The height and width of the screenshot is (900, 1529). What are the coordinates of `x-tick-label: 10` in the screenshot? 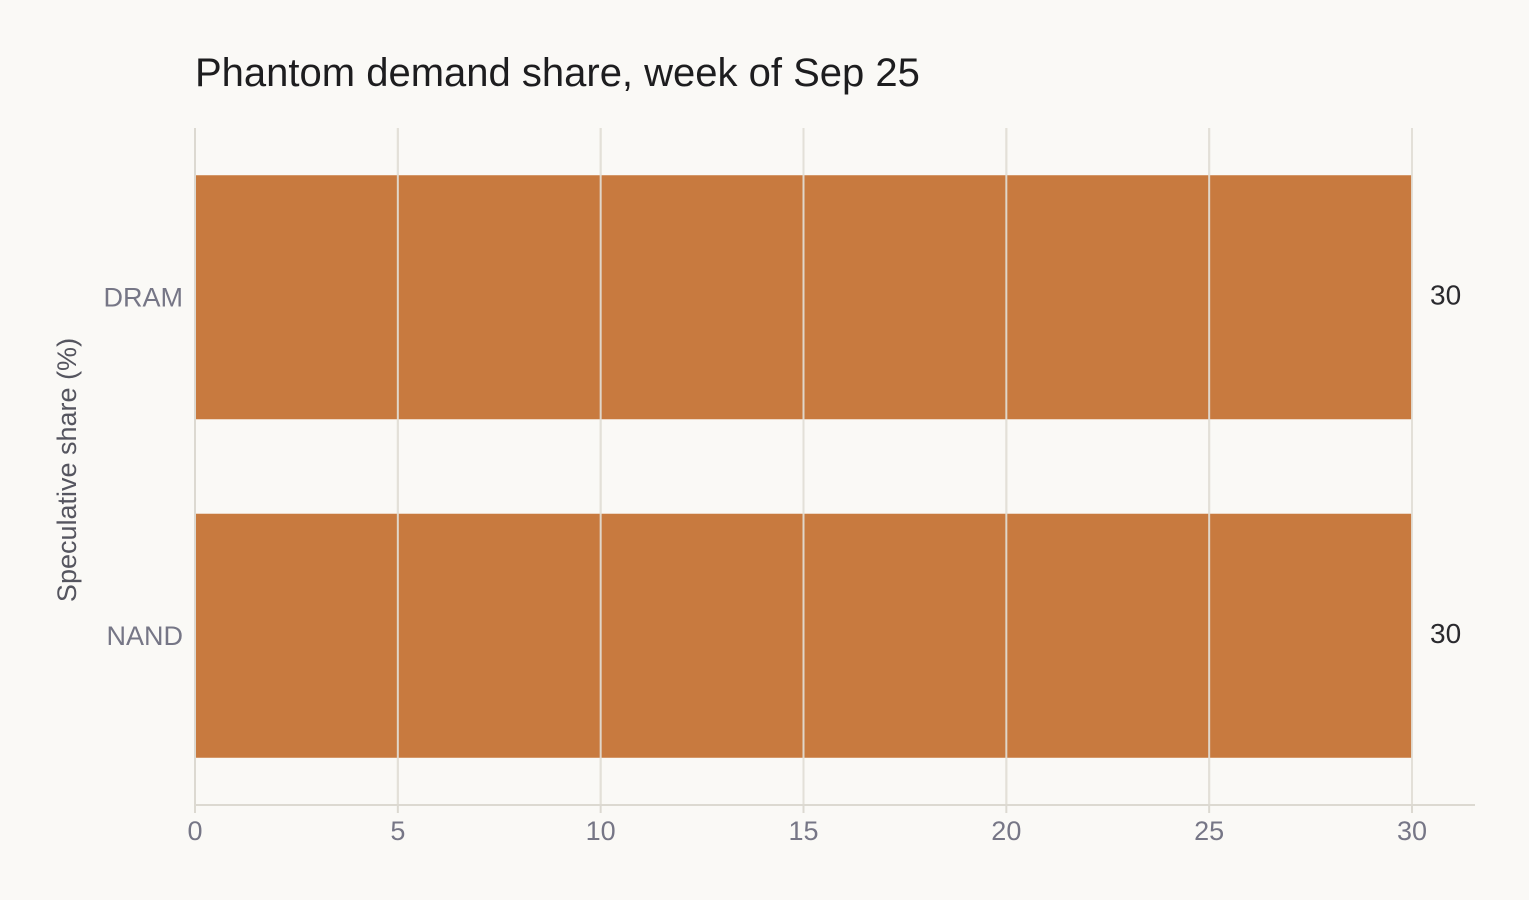 It's located at (601, 831).